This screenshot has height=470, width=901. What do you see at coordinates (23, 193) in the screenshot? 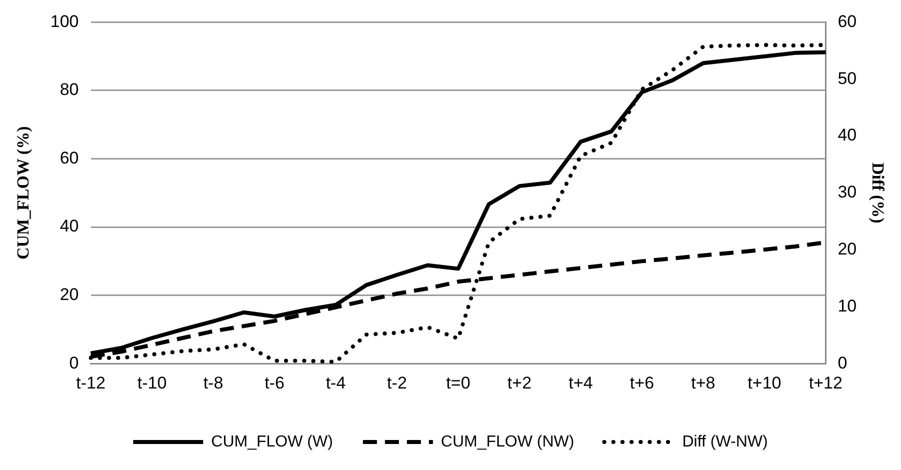
I see `y-axis-title: CUM_FLOW (%)` at bounding box center [23, 193].